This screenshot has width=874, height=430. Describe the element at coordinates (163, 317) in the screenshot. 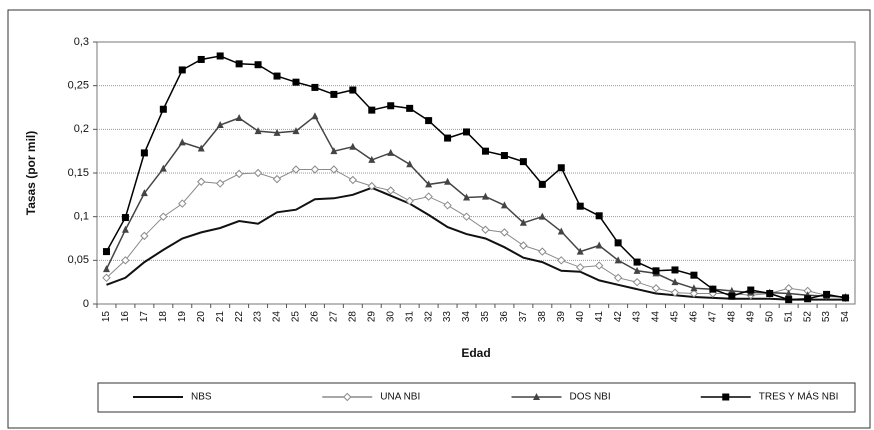

I see `x-tick-label: 18` at that location.